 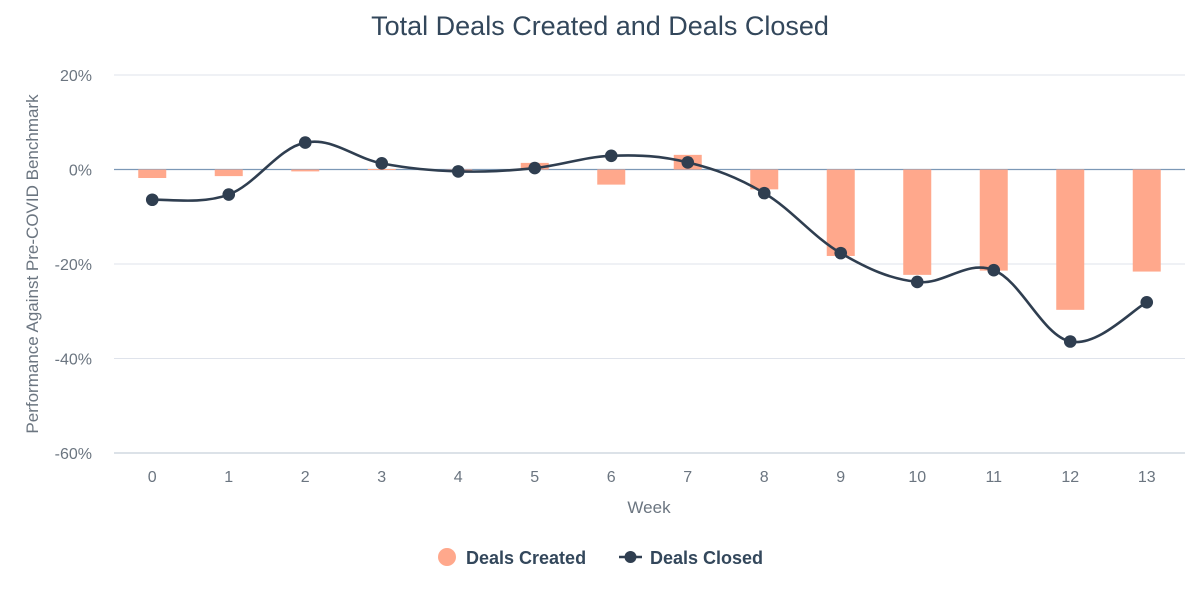 I want to click on legend-label-deals-closed: Deals Closed, so click(x=706, y=558).